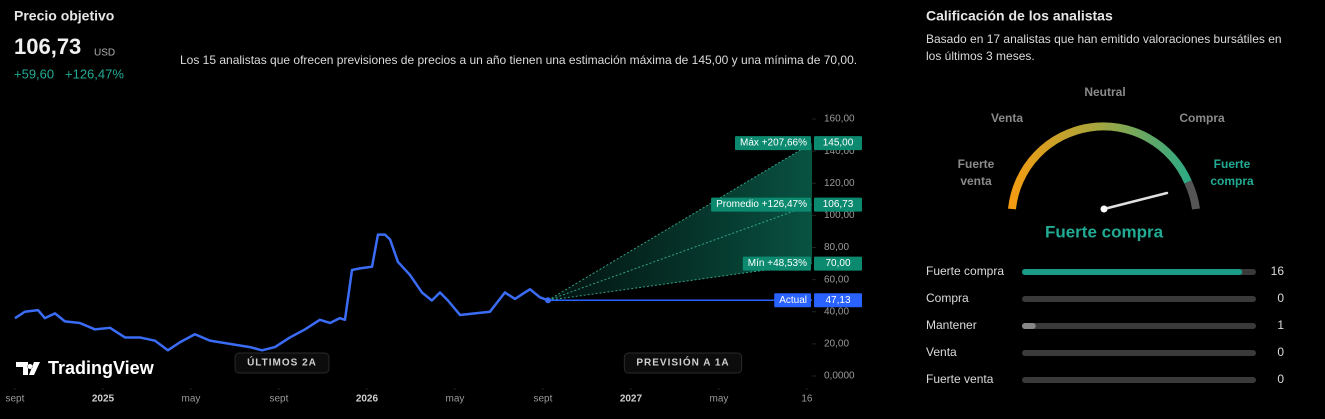 The height and width of the screenshot is (419, 1325). I want to click on forecast-value: 70,00, so click(837, 263).